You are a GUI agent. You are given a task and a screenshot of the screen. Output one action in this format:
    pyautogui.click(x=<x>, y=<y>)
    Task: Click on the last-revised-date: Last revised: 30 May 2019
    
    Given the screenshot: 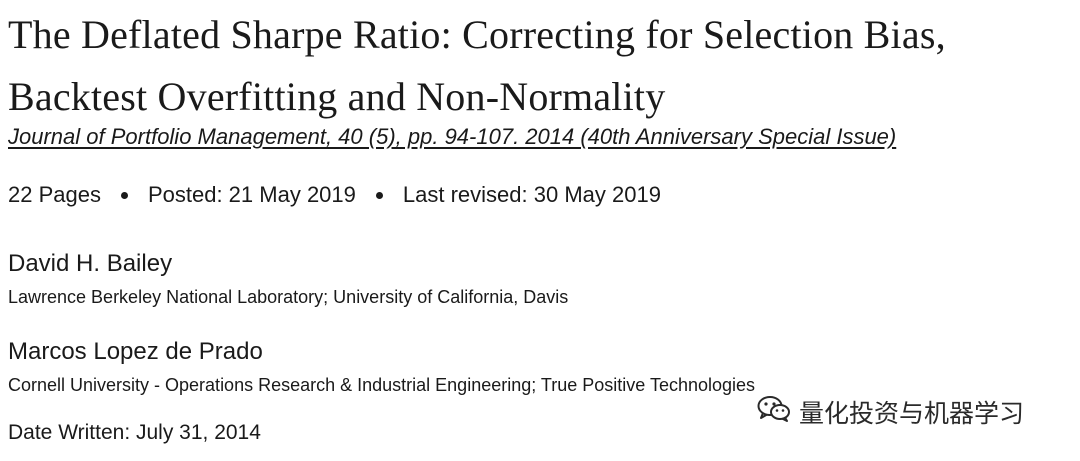 What is the action you would take?
    pyautogui.click(x=531, y=194)
    